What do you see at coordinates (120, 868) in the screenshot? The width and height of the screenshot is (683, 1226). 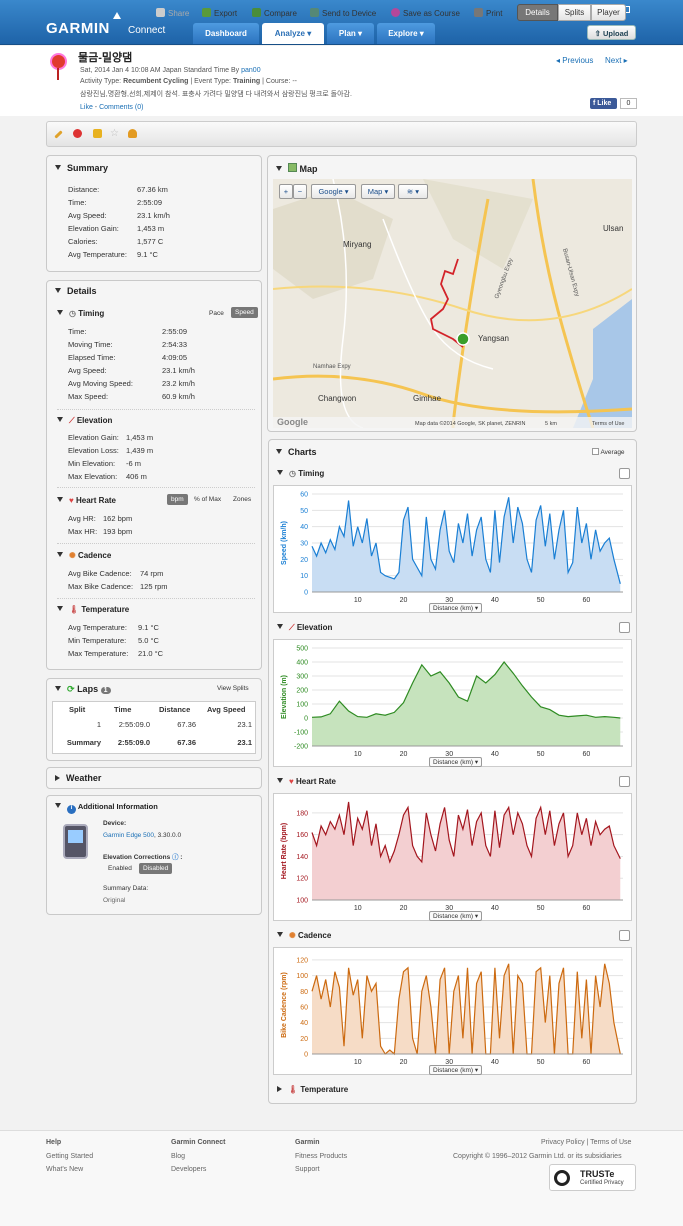 I see `elevation-corr-enabled: Enabled` at bounding box center [120, 868].